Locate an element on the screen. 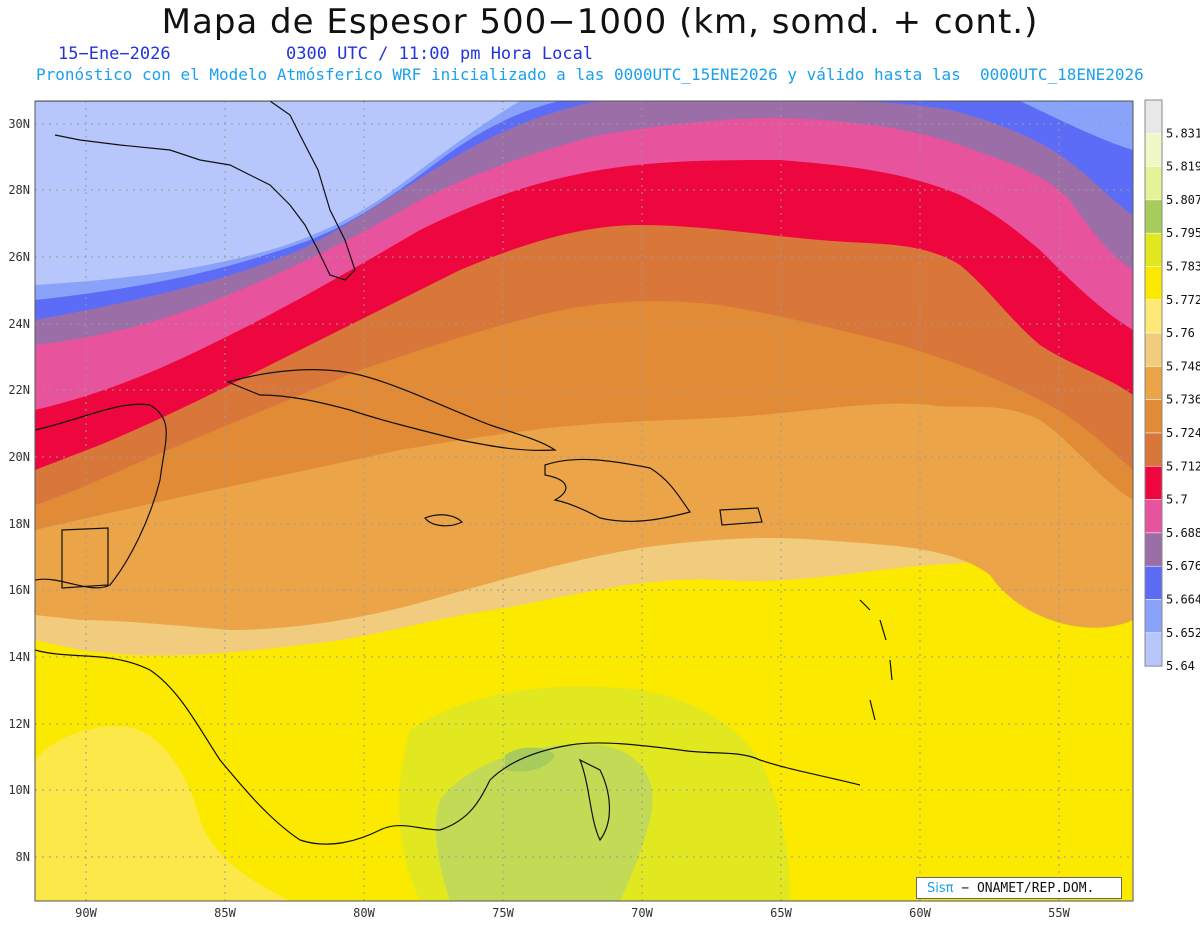 The image size is (1200, 927). puerto-rico is located at coordinates (741, 516).